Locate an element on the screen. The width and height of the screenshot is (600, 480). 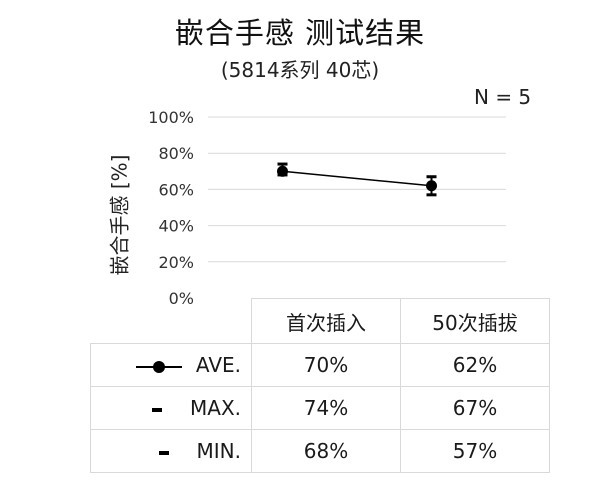
table-cell: 57% is located at coordinates (475, 451).